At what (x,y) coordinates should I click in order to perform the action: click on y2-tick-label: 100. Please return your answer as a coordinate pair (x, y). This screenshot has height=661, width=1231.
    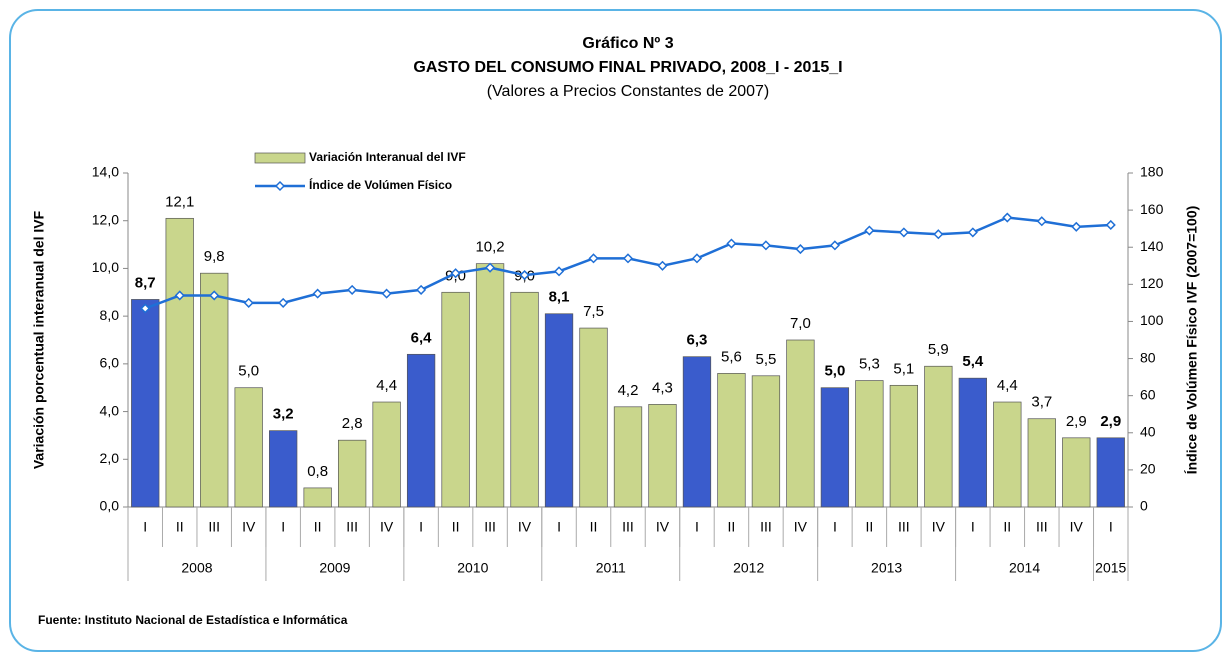
    Looking at the image, I should click on (1152, 320).